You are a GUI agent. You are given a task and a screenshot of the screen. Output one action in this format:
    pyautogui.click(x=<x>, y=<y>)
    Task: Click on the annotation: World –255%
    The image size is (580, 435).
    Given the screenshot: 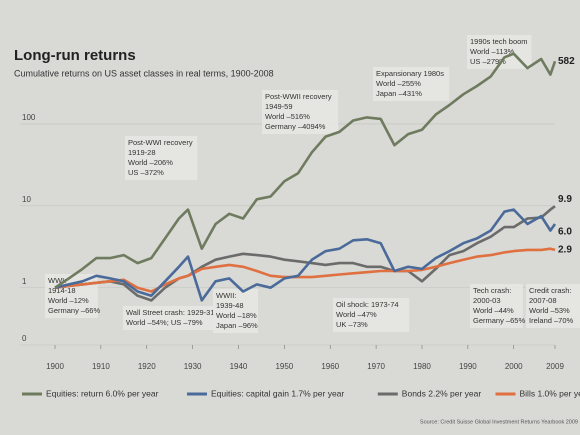 What is the action you would take?
    pyautogui.click(x=398, y=83)
    